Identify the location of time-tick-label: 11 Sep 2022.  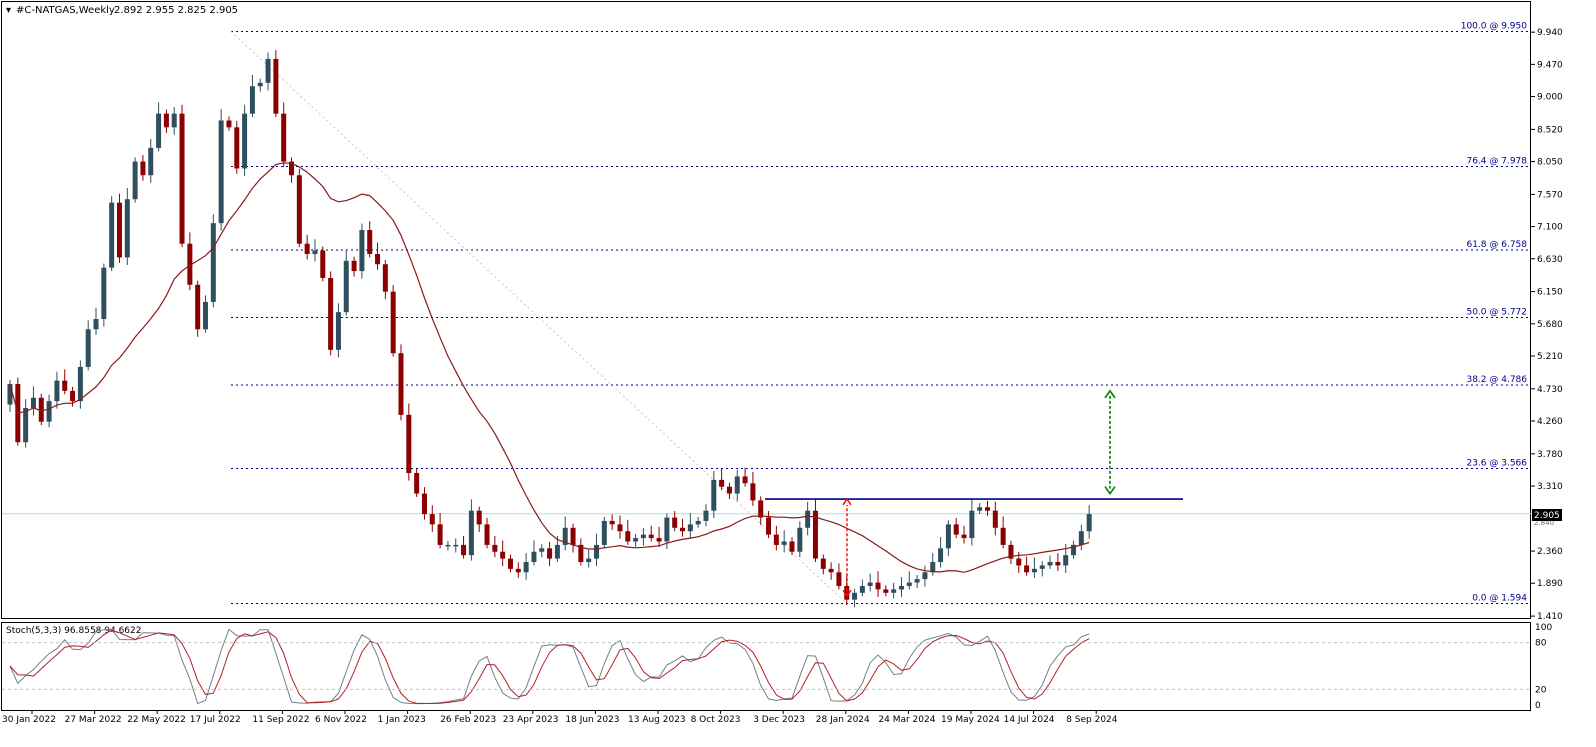
(280, 720).